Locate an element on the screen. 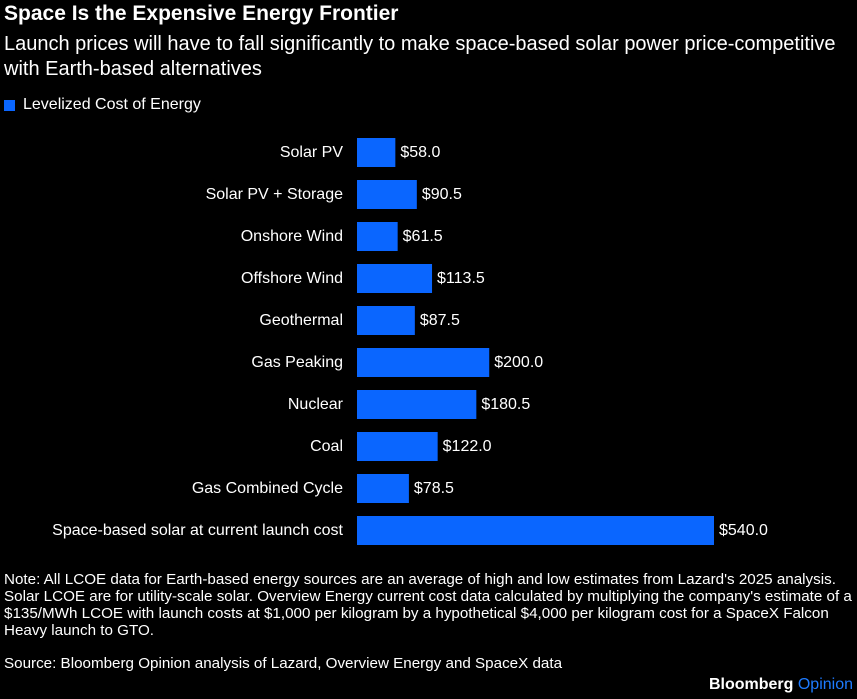  value-label: $90.5 is located at coordinates (442, 194).